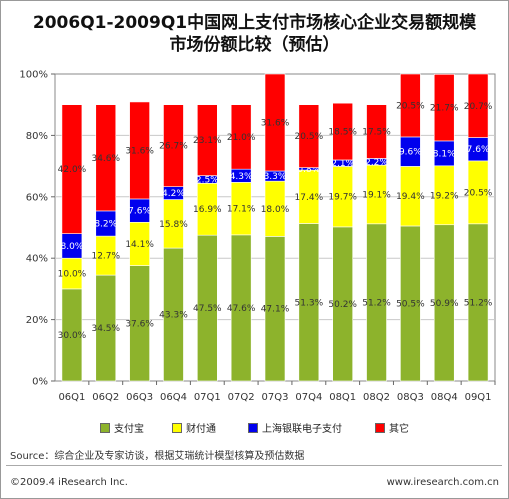 The width and height of the screenshot is (509, 499). I want to click on data-label-tenpay: 14.1%, so click(139, 245).